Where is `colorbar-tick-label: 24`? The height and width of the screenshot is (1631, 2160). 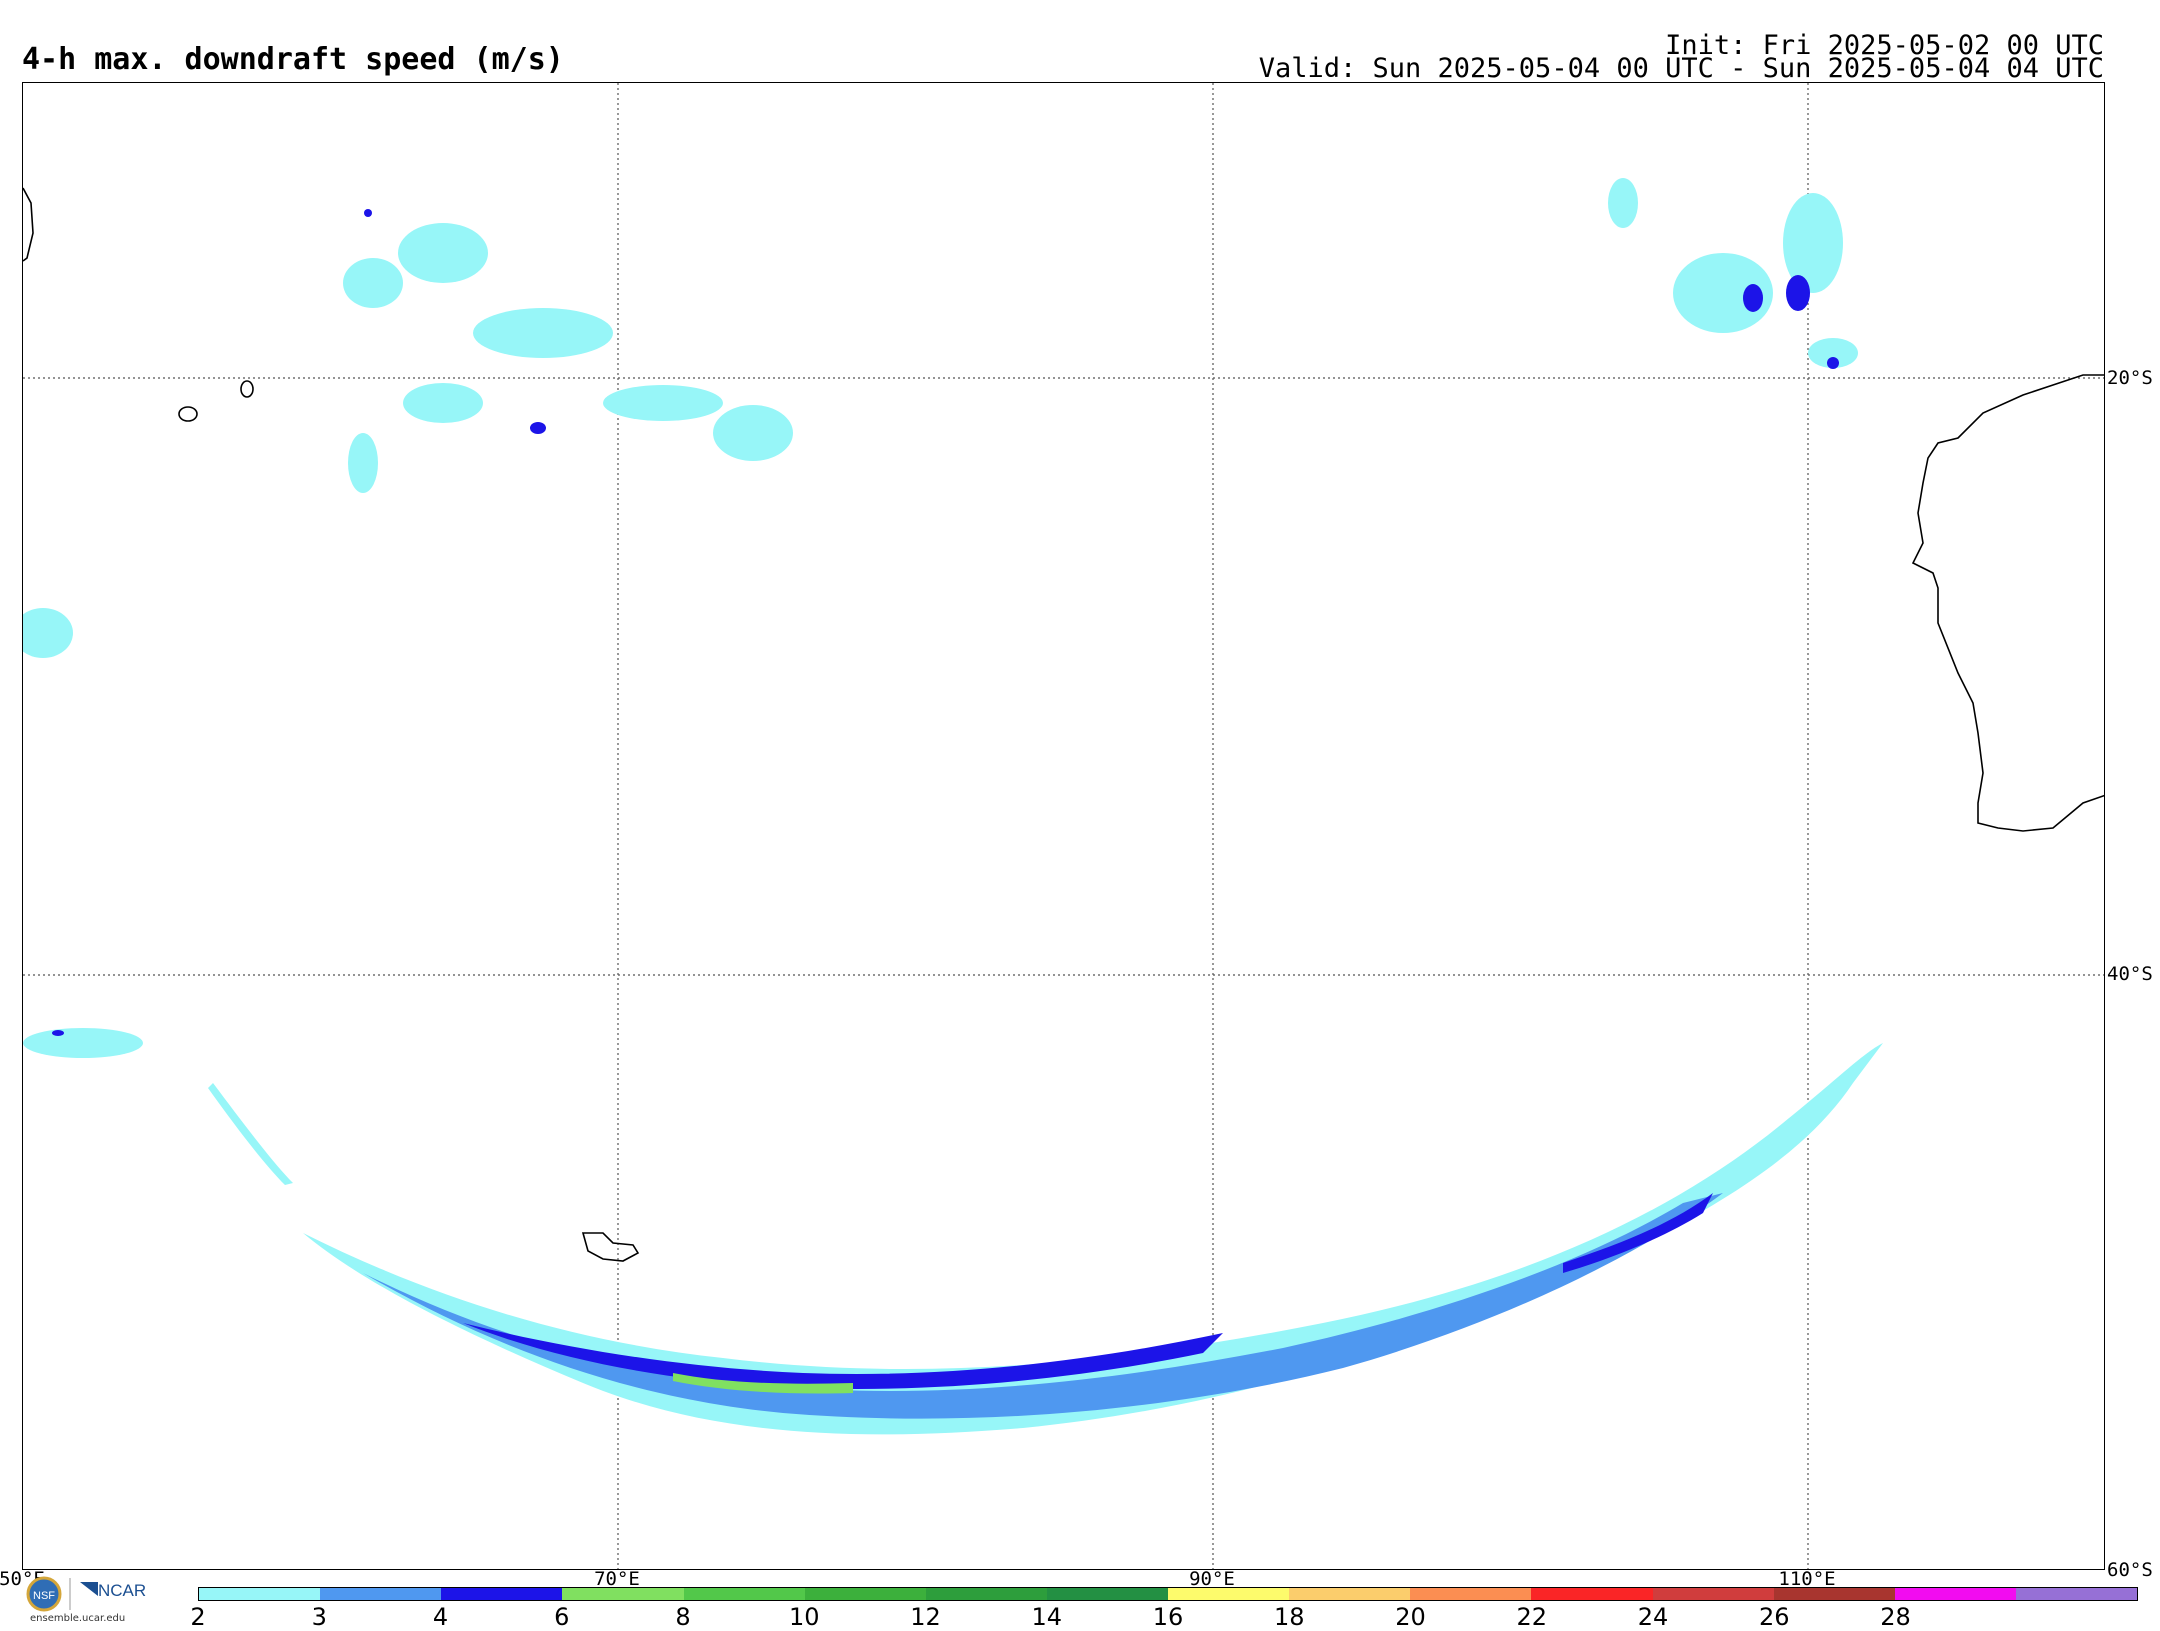
colorbar-tick-label: 24 is located at coordinates (1653, 1617).